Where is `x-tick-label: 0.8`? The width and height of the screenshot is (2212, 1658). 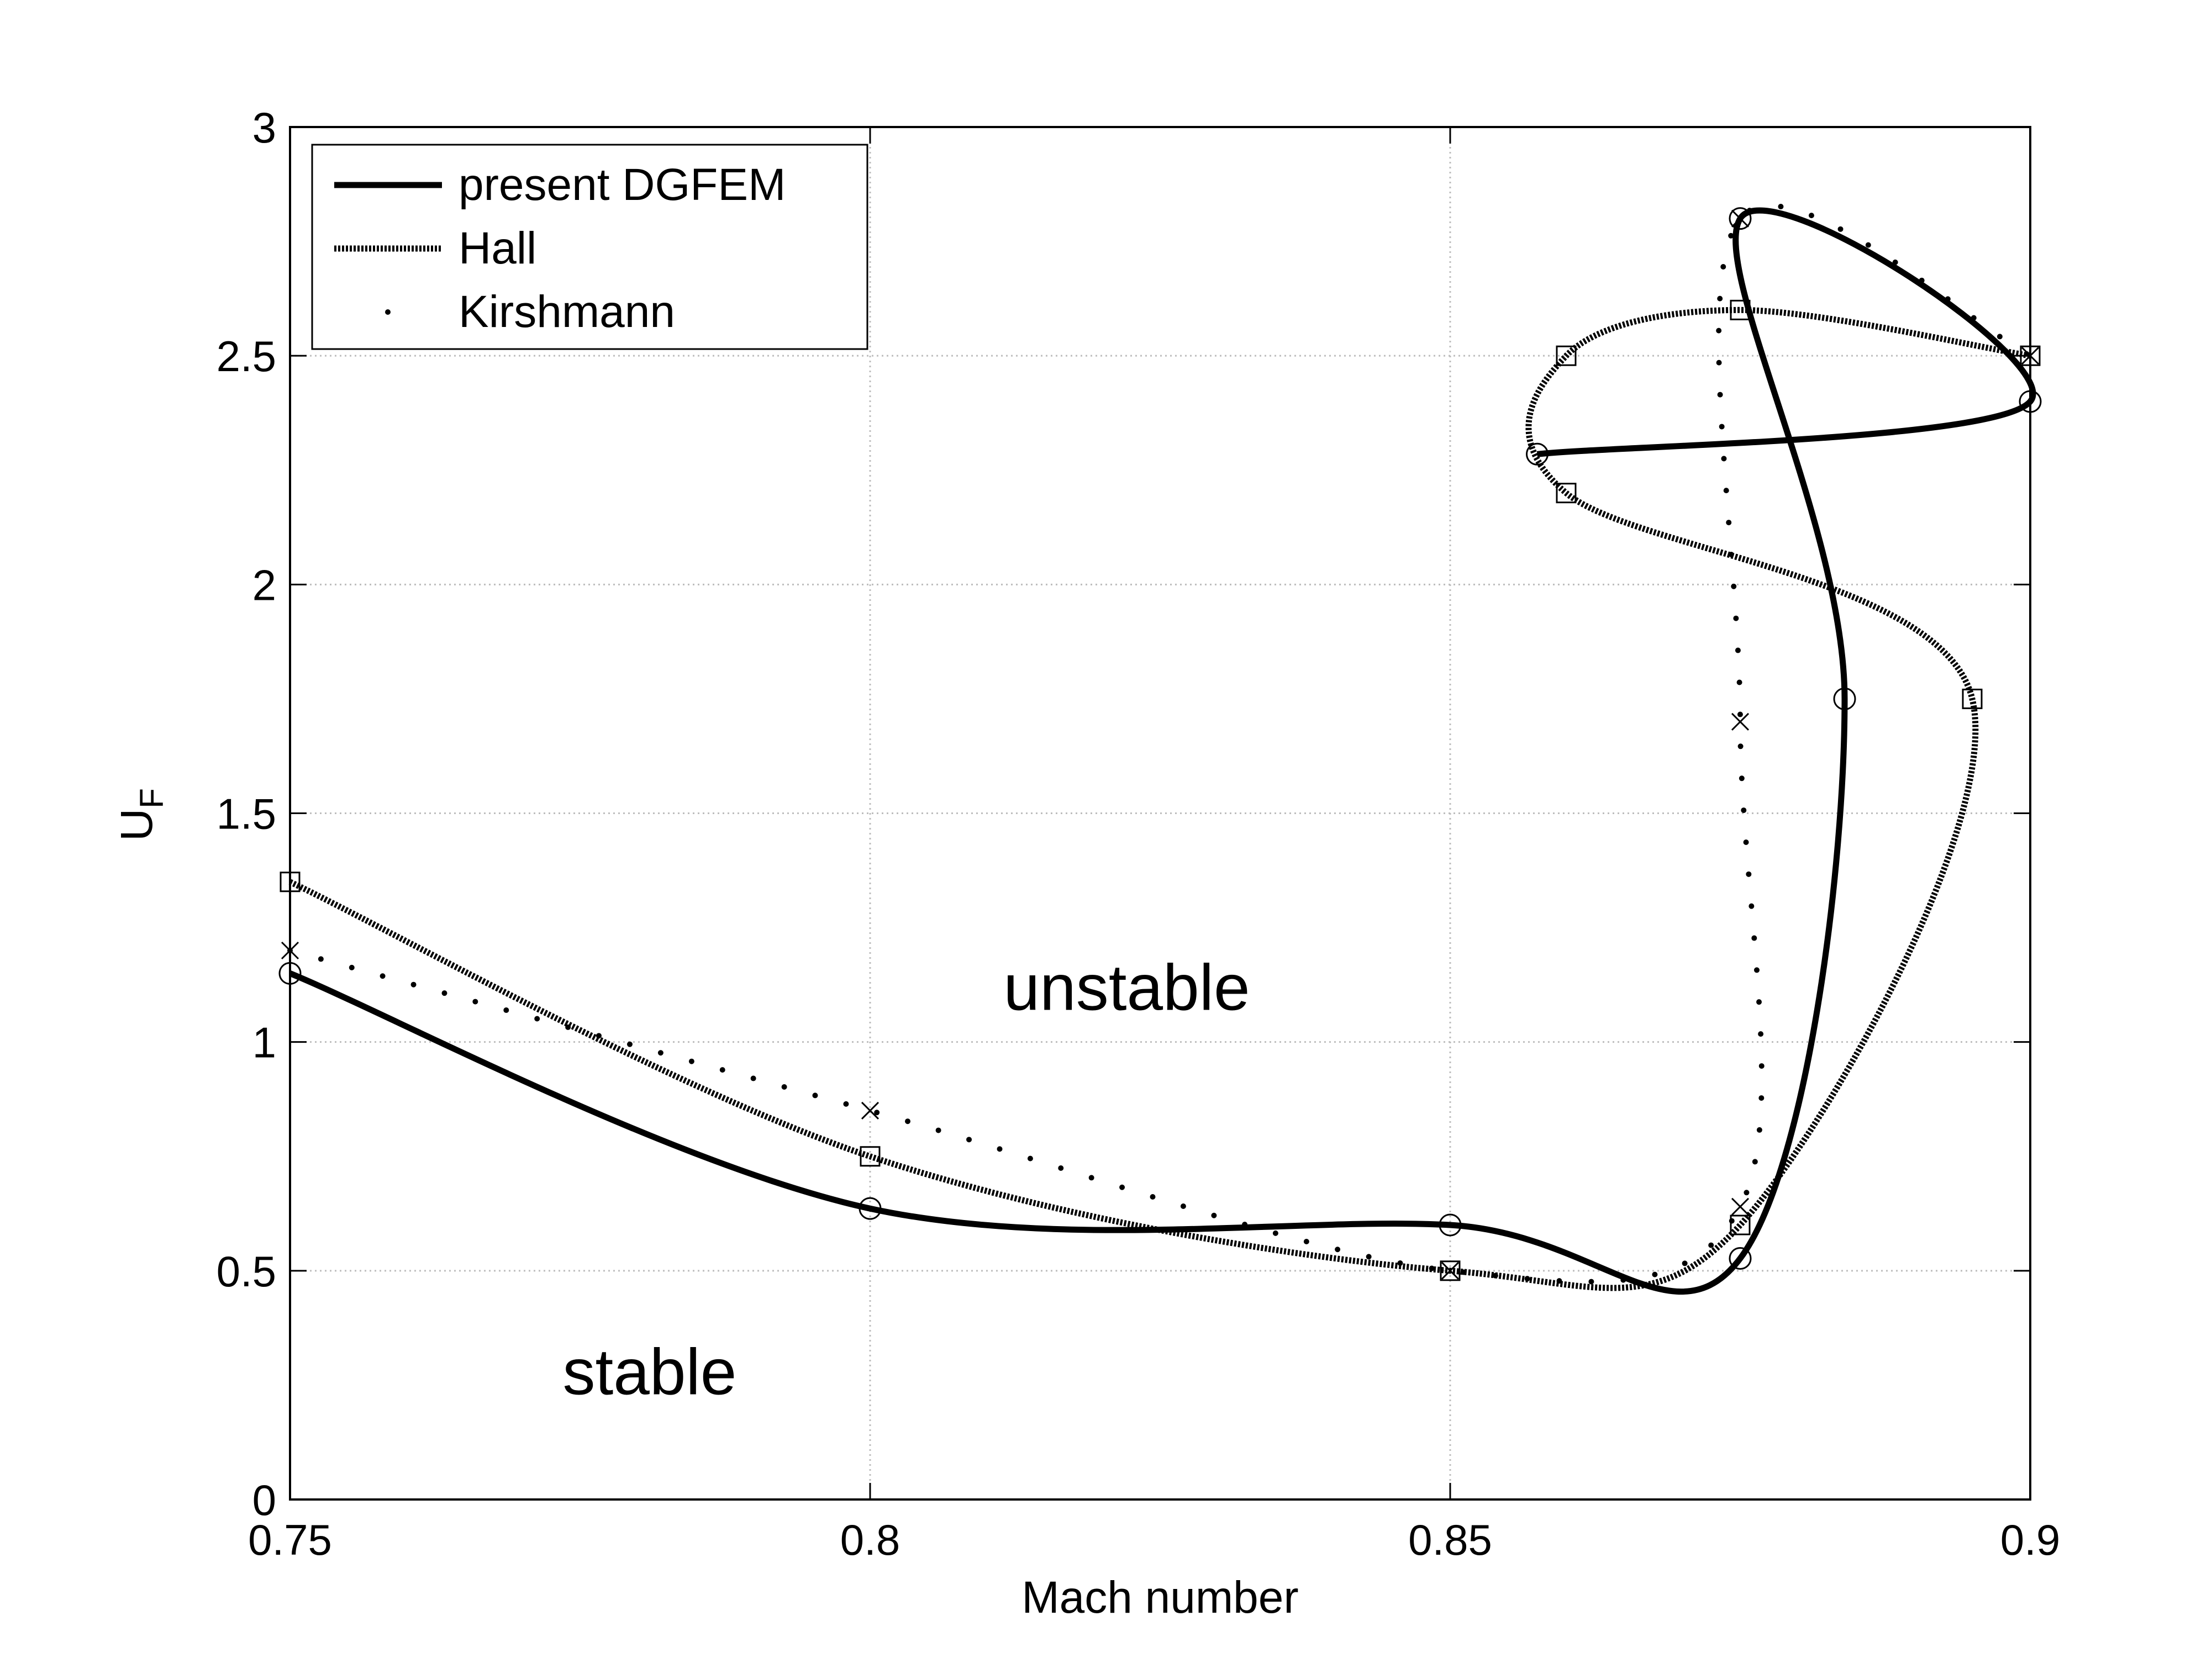 x-tick-label: 0.8 is located at coordinates (870, 1540).